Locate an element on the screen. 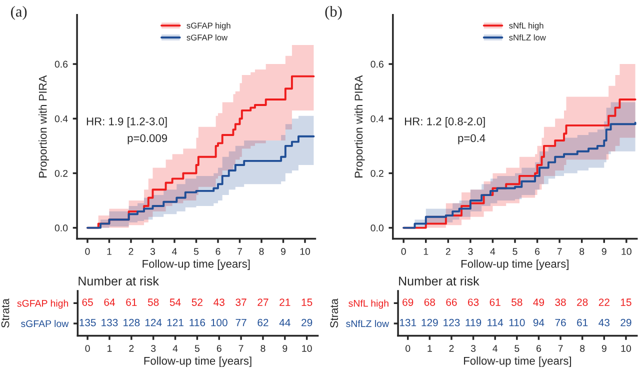  legend-label: sNfLZ low is located at coordinates (527, 37).